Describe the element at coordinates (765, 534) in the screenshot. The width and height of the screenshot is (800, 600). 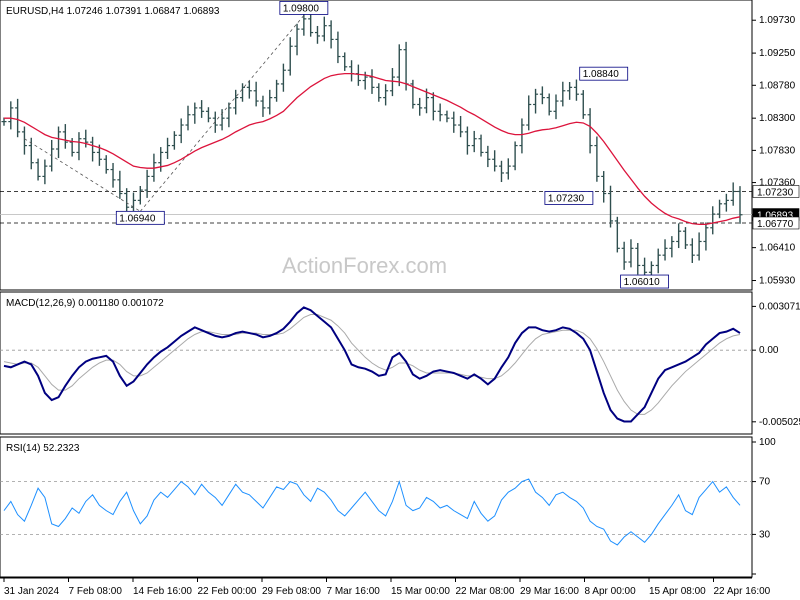
I see `y-tick-label: 30` at that location.